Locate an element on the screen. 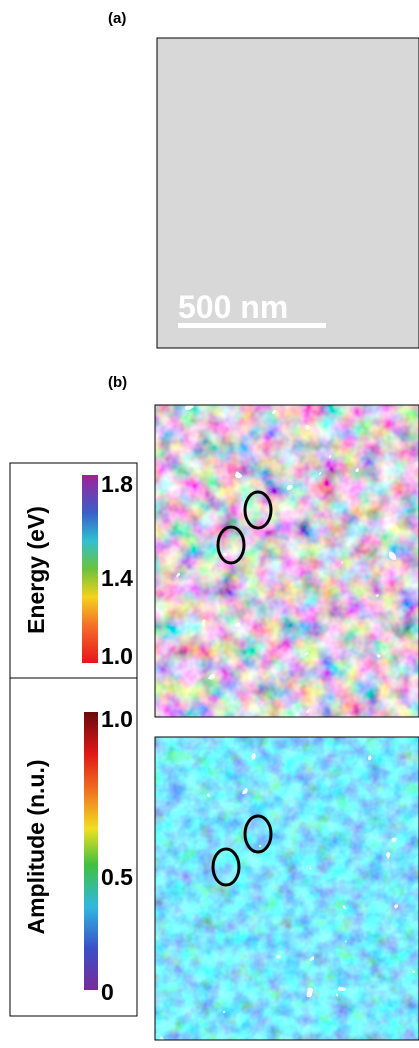 The width and height of the screenshot is (419, 1048). colorbar-tick: 1.8 is located at coordinates (117, 484).